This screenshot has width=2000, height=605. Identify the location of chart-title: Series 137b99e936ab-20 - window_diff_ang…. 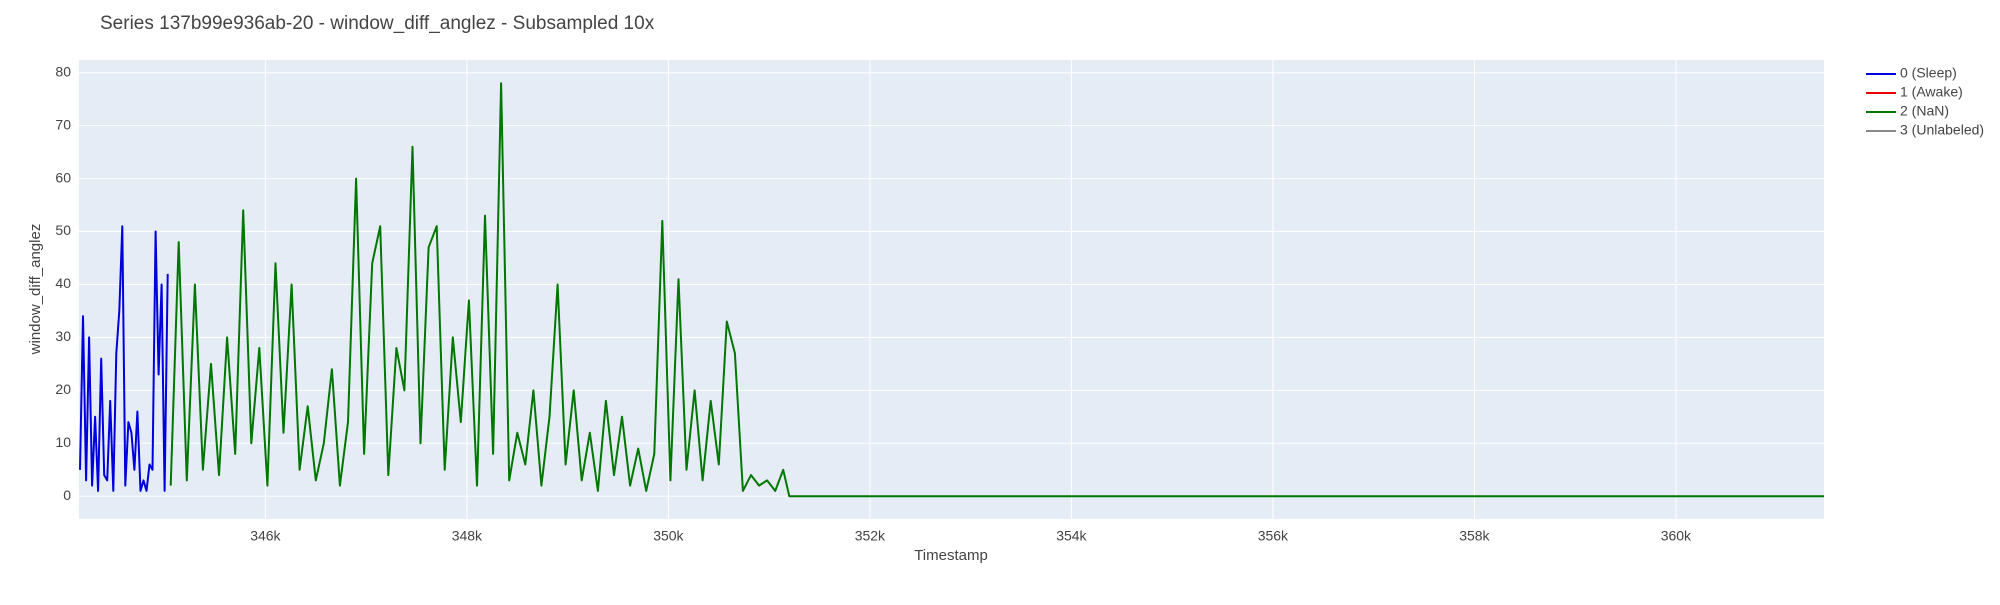
(377, 23).